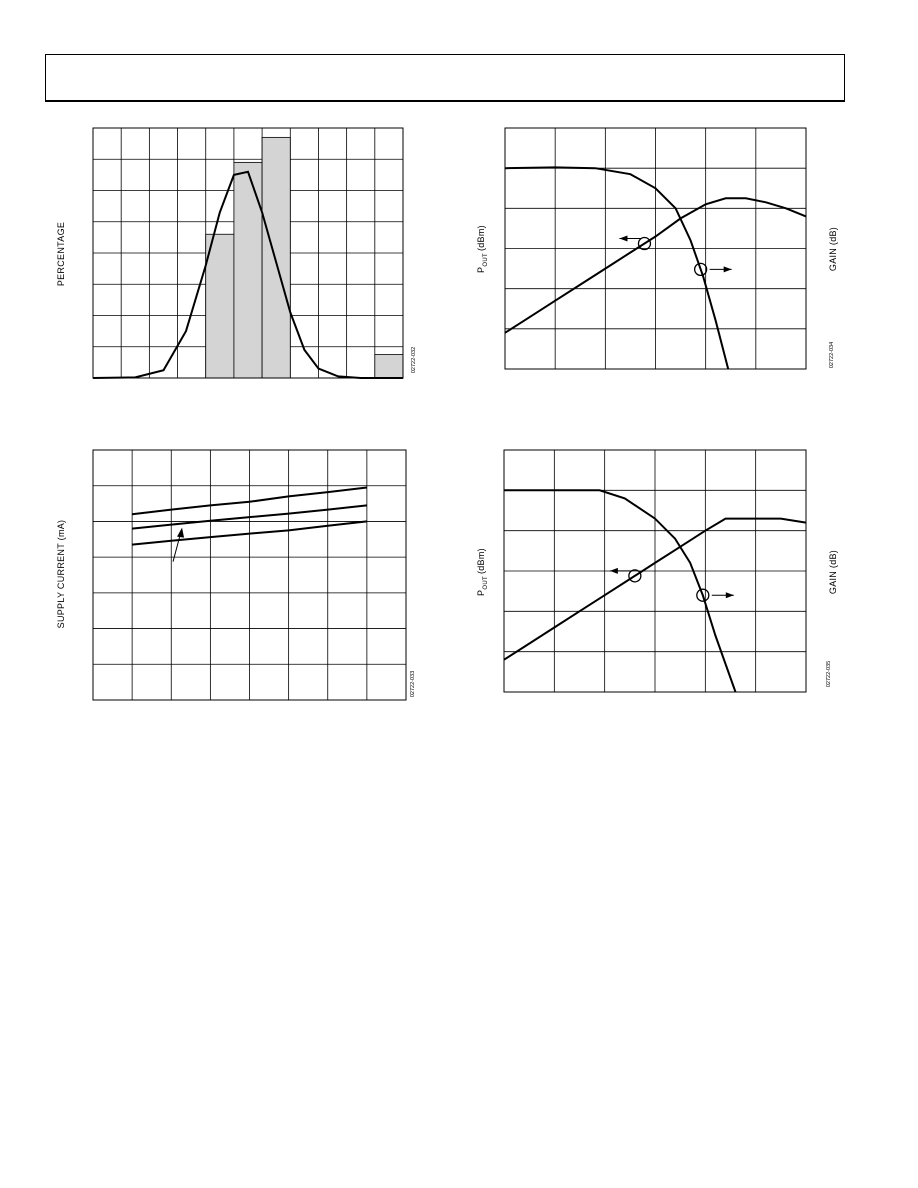 This screenshot has height=1188, width=918. I want to click on histogram-chart: PERCENTAGE 02722-032, so click(236, 253).